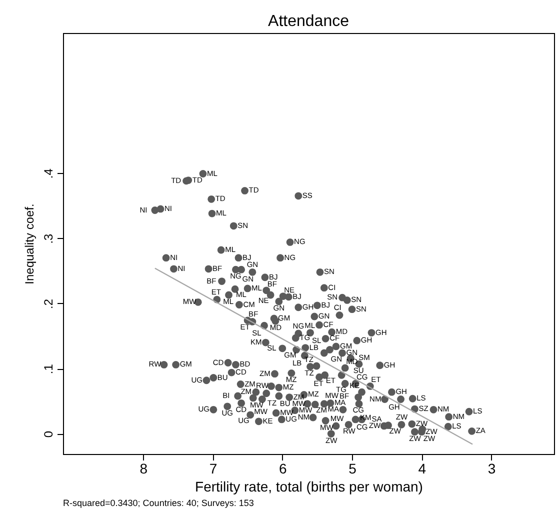  Describe the element at coordinates (49, 173) in the screenshot. I see `y-tick-label: .4` at that location.